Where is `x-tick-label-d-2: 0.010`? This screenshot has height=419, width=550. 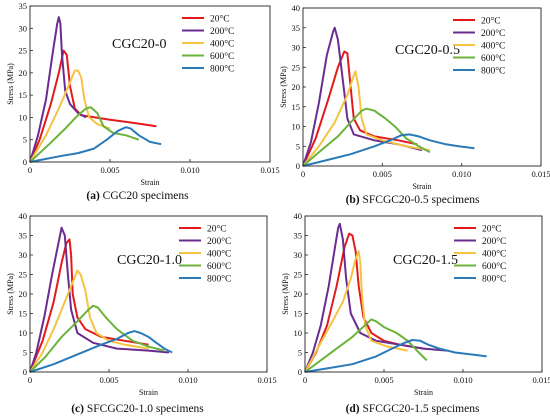
x-tick-label-d-2: 0.010 is located at coordinates (462, 380).